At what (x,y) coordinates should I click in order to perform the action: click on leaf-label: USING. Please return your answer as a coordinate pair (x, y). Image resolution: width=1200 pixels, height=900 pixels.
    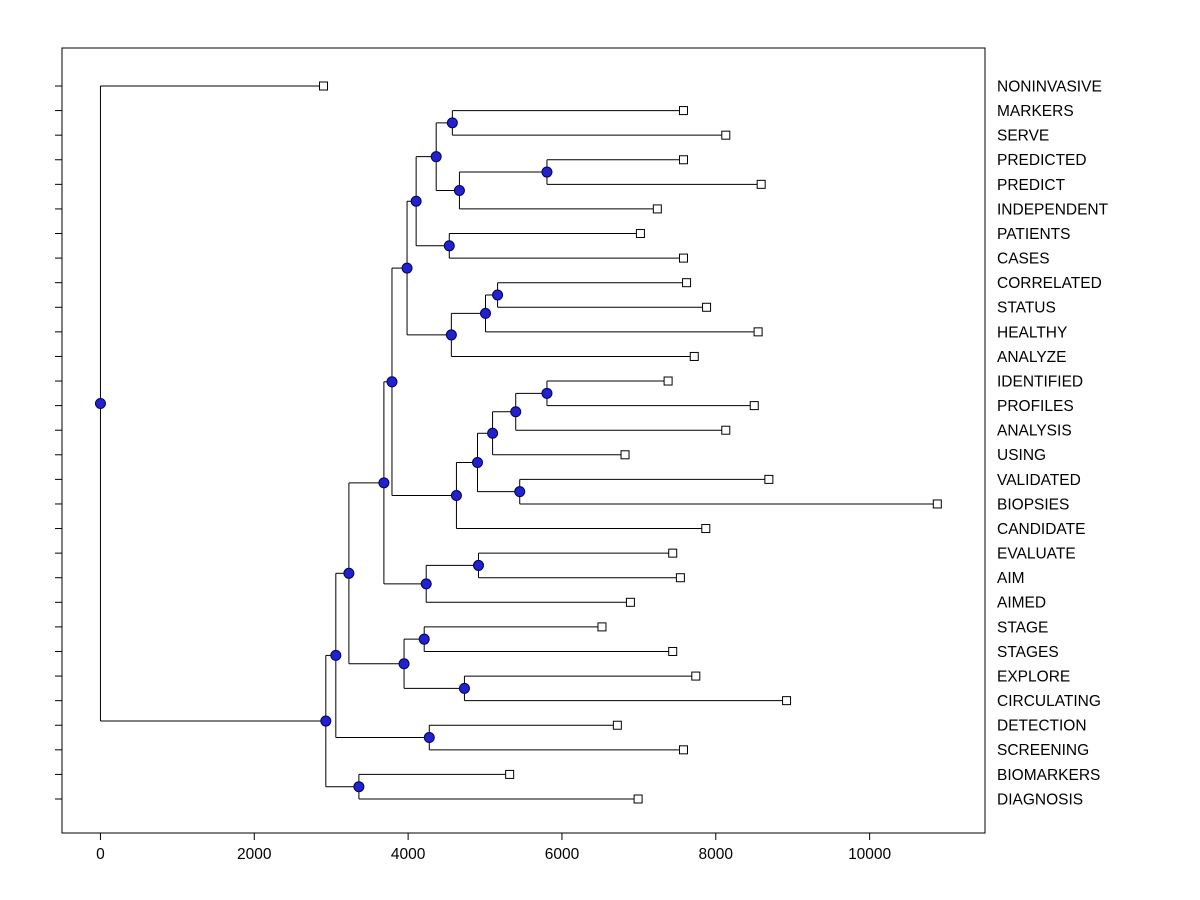
    Looking at the image, I should click on (1021, 455).